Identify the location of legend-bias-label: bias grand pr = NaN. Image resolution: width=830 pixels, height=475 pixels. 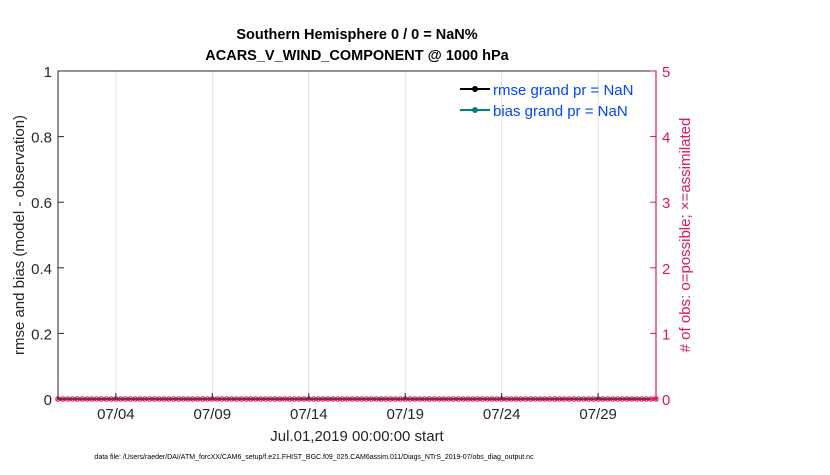
(560, 111).